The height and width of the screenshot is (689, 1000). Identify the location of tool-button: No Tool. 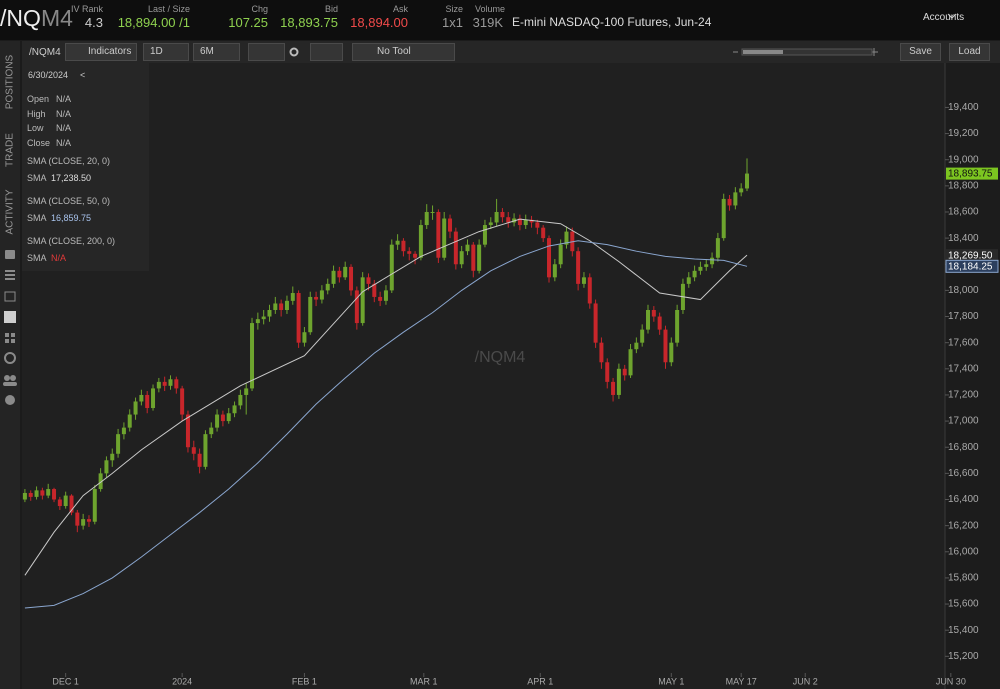
(403, 52).